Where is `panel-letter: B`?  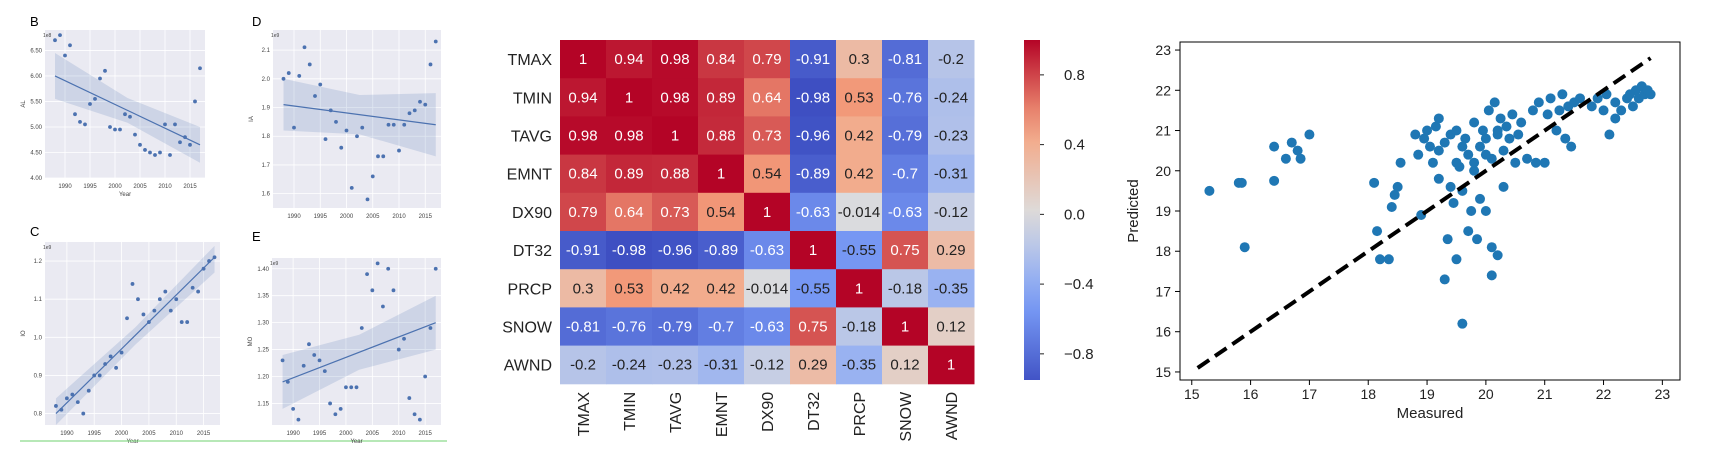 panel-letter: B is located at coordinates (34, 21).